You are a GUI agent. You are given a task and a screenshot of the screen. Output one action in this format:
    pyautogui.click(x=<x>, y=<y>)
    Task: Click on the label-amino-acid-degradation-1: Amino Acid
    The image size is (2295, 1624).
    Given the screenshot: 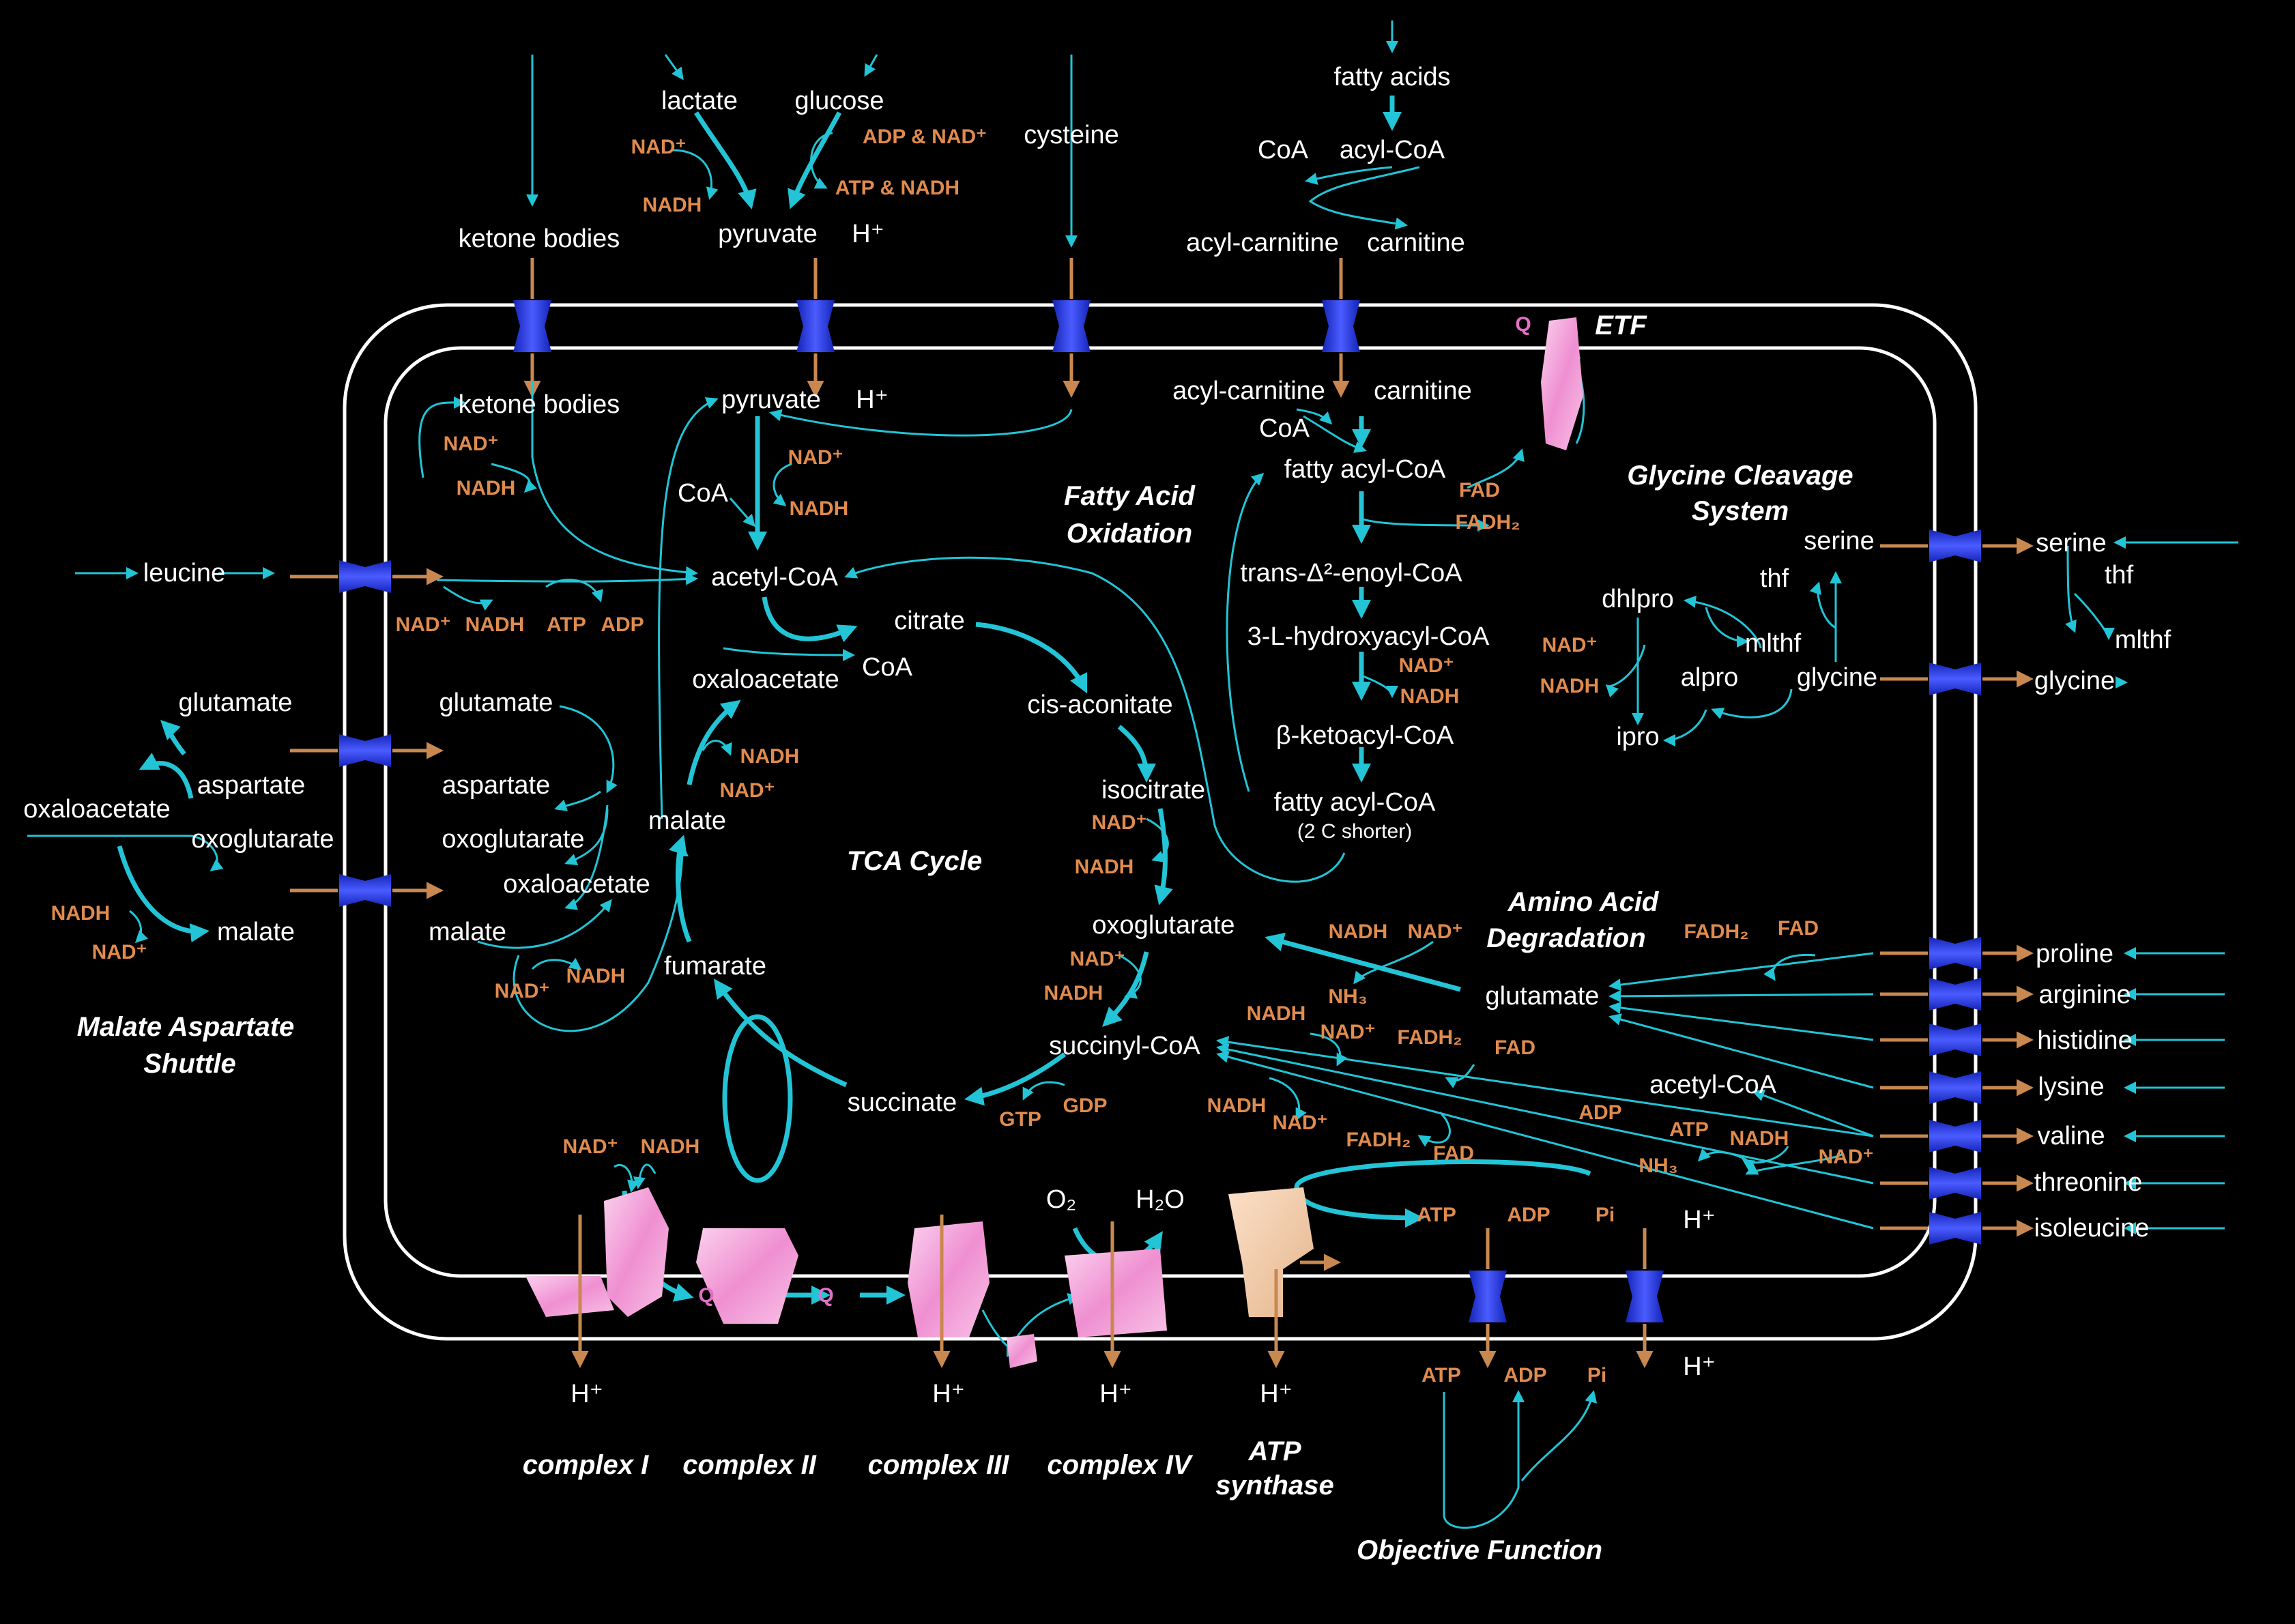 What is the action you would take?
    pyautogui.click(x=1583, y=902)
    